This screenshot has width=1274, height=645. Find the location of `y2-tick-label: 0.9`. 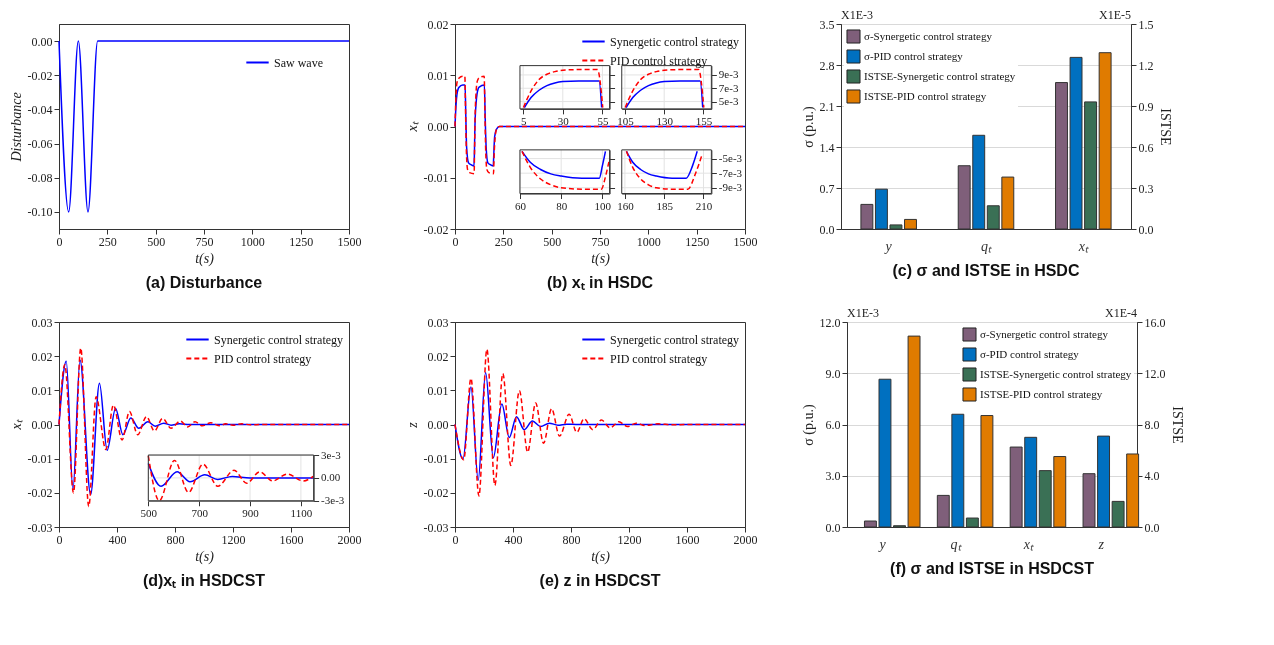

y2-tick-label: 0.9 is located at coordinates (1146, 106).